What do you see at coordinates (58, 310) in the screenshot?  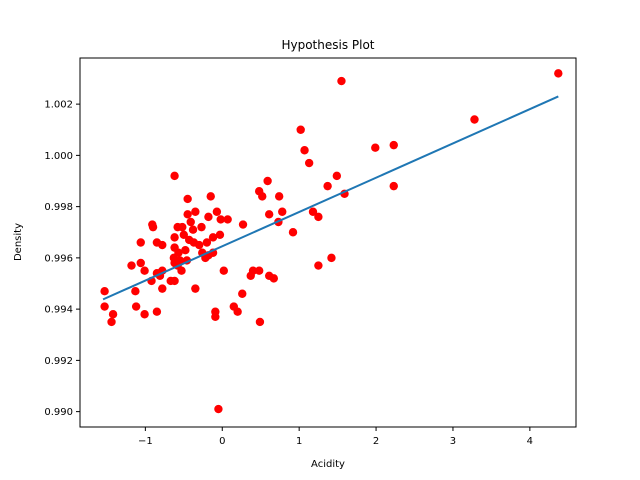 I see `y-tick-label: 0.994` at bounding box center [58, 310].